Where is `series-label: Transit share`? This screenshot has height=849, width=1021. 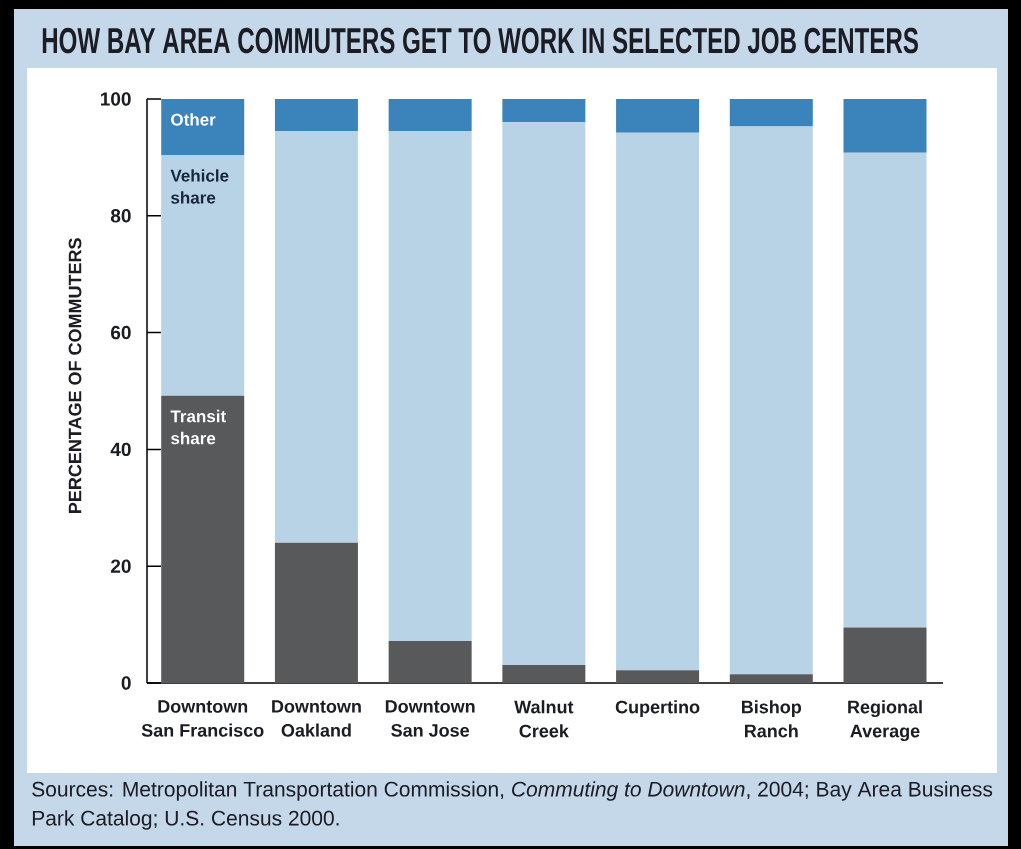 series-label: Transit share is located at coordinates (198, 427).